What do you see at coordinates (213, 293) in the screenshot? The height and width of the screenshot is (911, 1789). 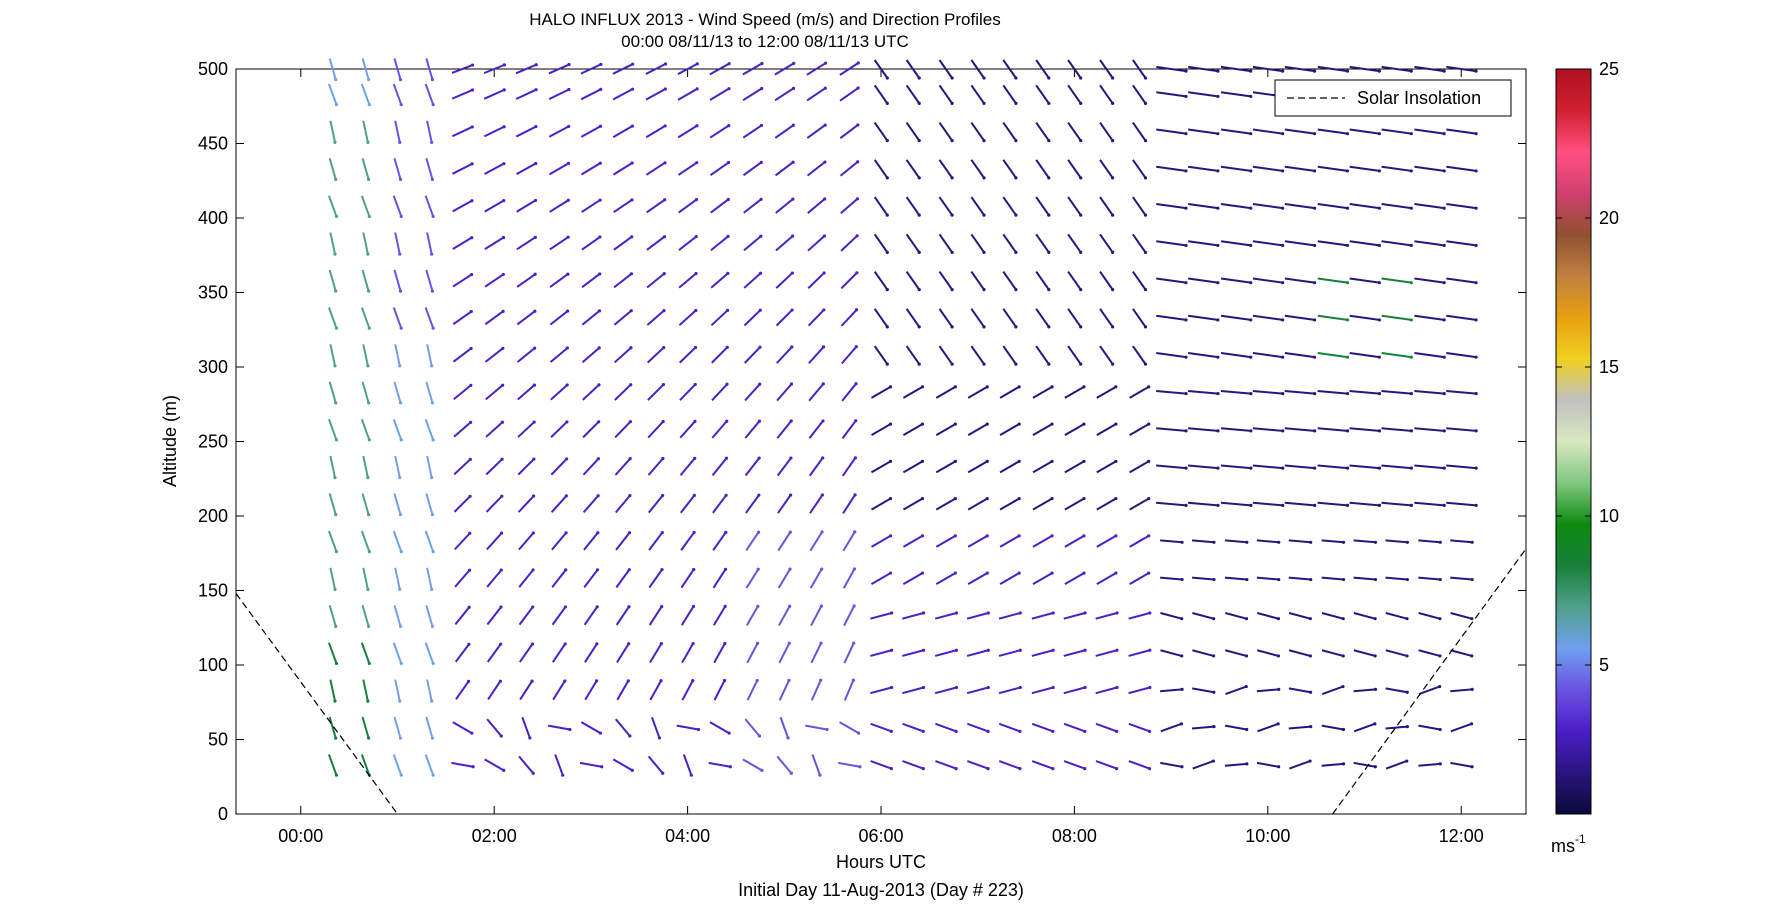 I see `y-tick-label: 350` at bounding box center [213, 293].